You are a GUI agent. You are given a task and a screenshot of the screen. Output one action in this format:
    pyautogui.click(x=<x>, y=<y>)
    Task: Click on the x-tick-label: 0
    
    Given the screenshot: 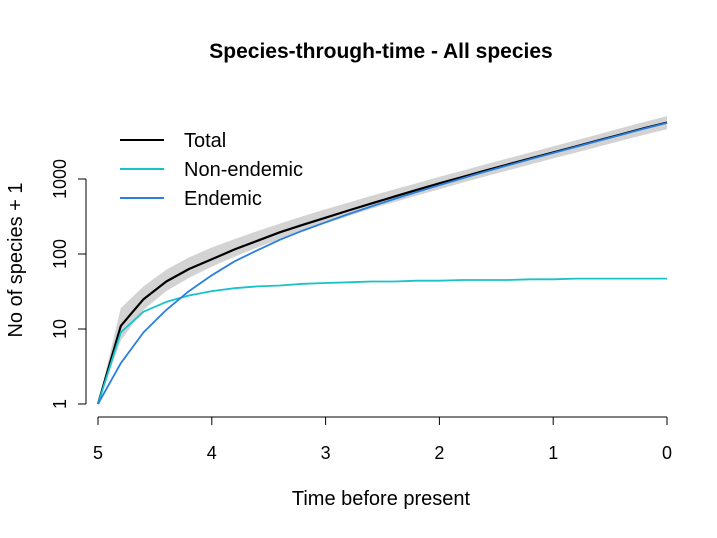 What is the action you would take?
    pyautogui.click(x=667, y=453)
    